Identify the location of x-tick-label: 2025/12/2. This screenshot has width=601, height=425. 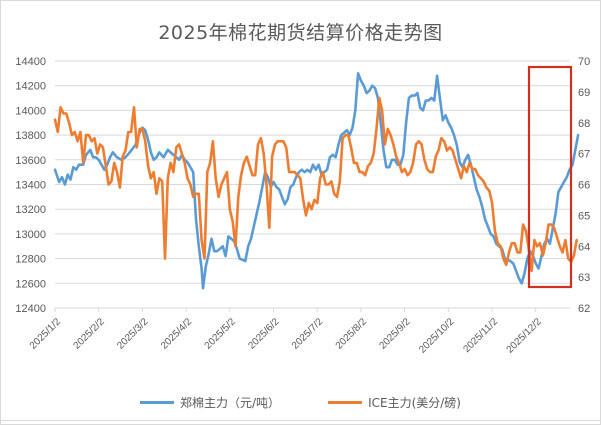
(525, 336).